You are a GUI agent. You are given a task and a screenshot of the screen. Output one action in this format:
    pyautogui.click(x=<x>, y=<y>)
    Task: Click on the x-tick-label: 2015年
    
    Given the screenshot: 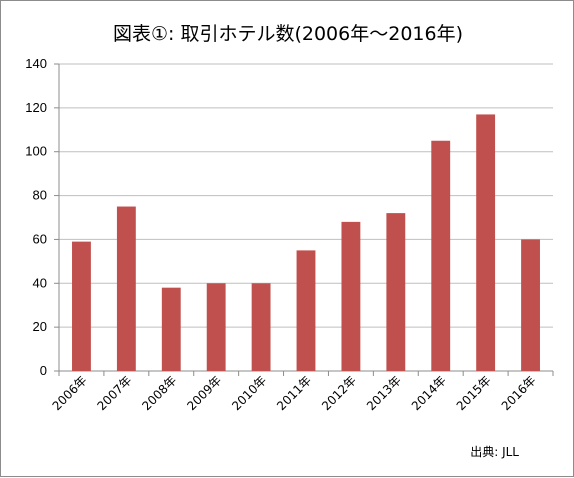 What is the action you would take?
    pyautogui.click(x=474, y=393)
    